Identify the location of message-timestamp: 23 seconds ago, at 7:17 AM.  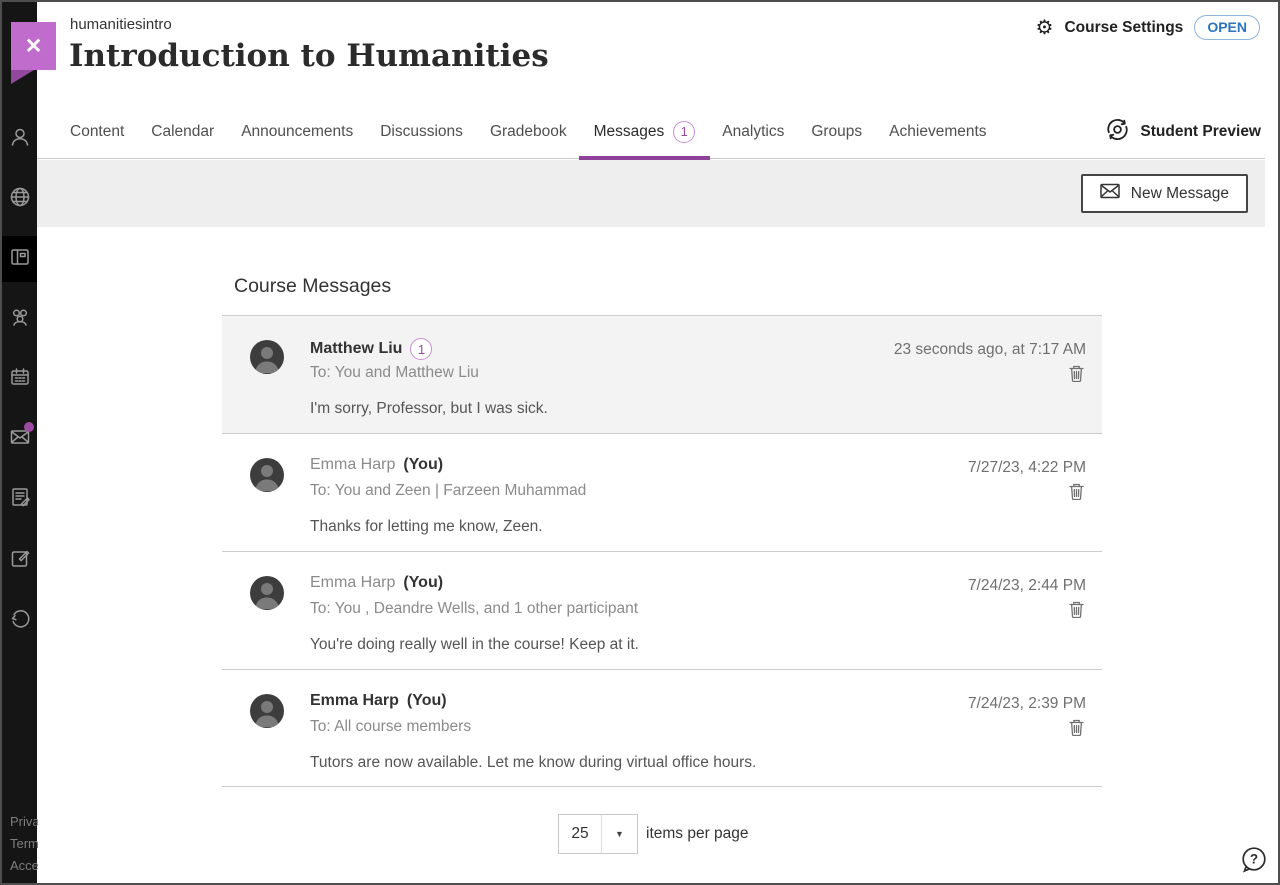
(989, 349).